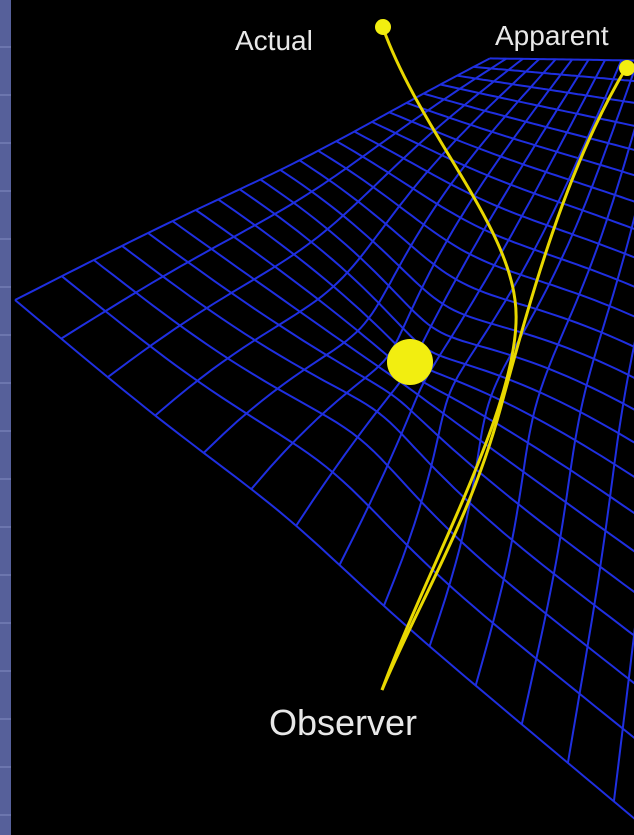 Image resolution: width=634 pixels, height=835 pixels. I want to click on lensing-mass, so click(410, 362).